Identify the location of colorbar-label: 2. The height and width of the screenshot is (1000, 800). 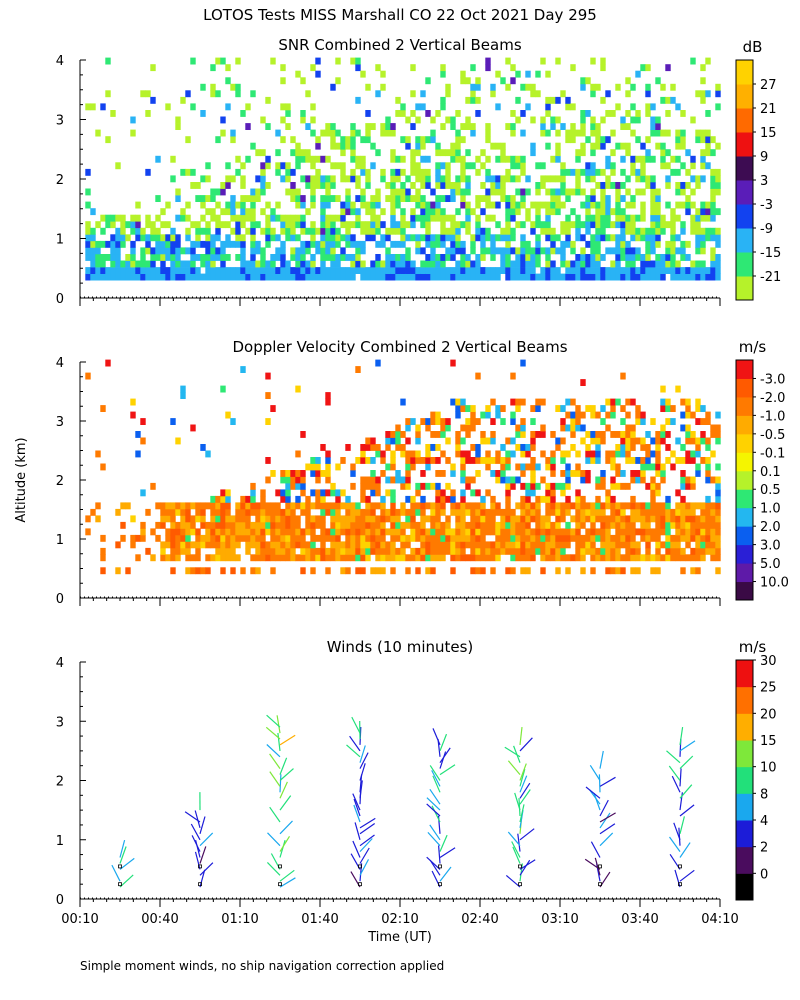
(764, 848).